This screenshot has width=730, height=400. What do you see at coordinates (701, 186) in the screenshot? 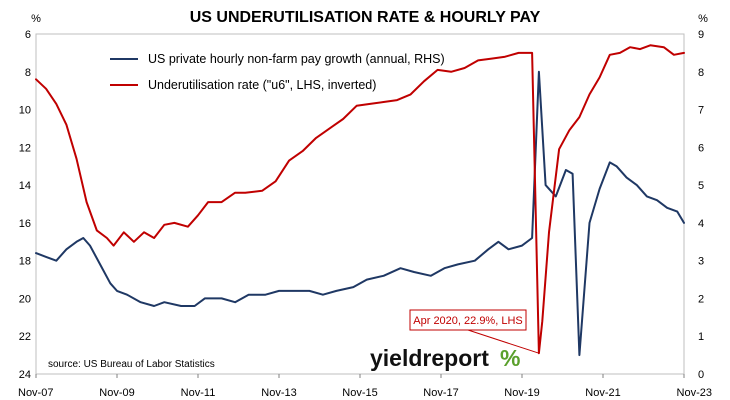
I see `right-tick-label: 5` at bounding box center [701, 186].